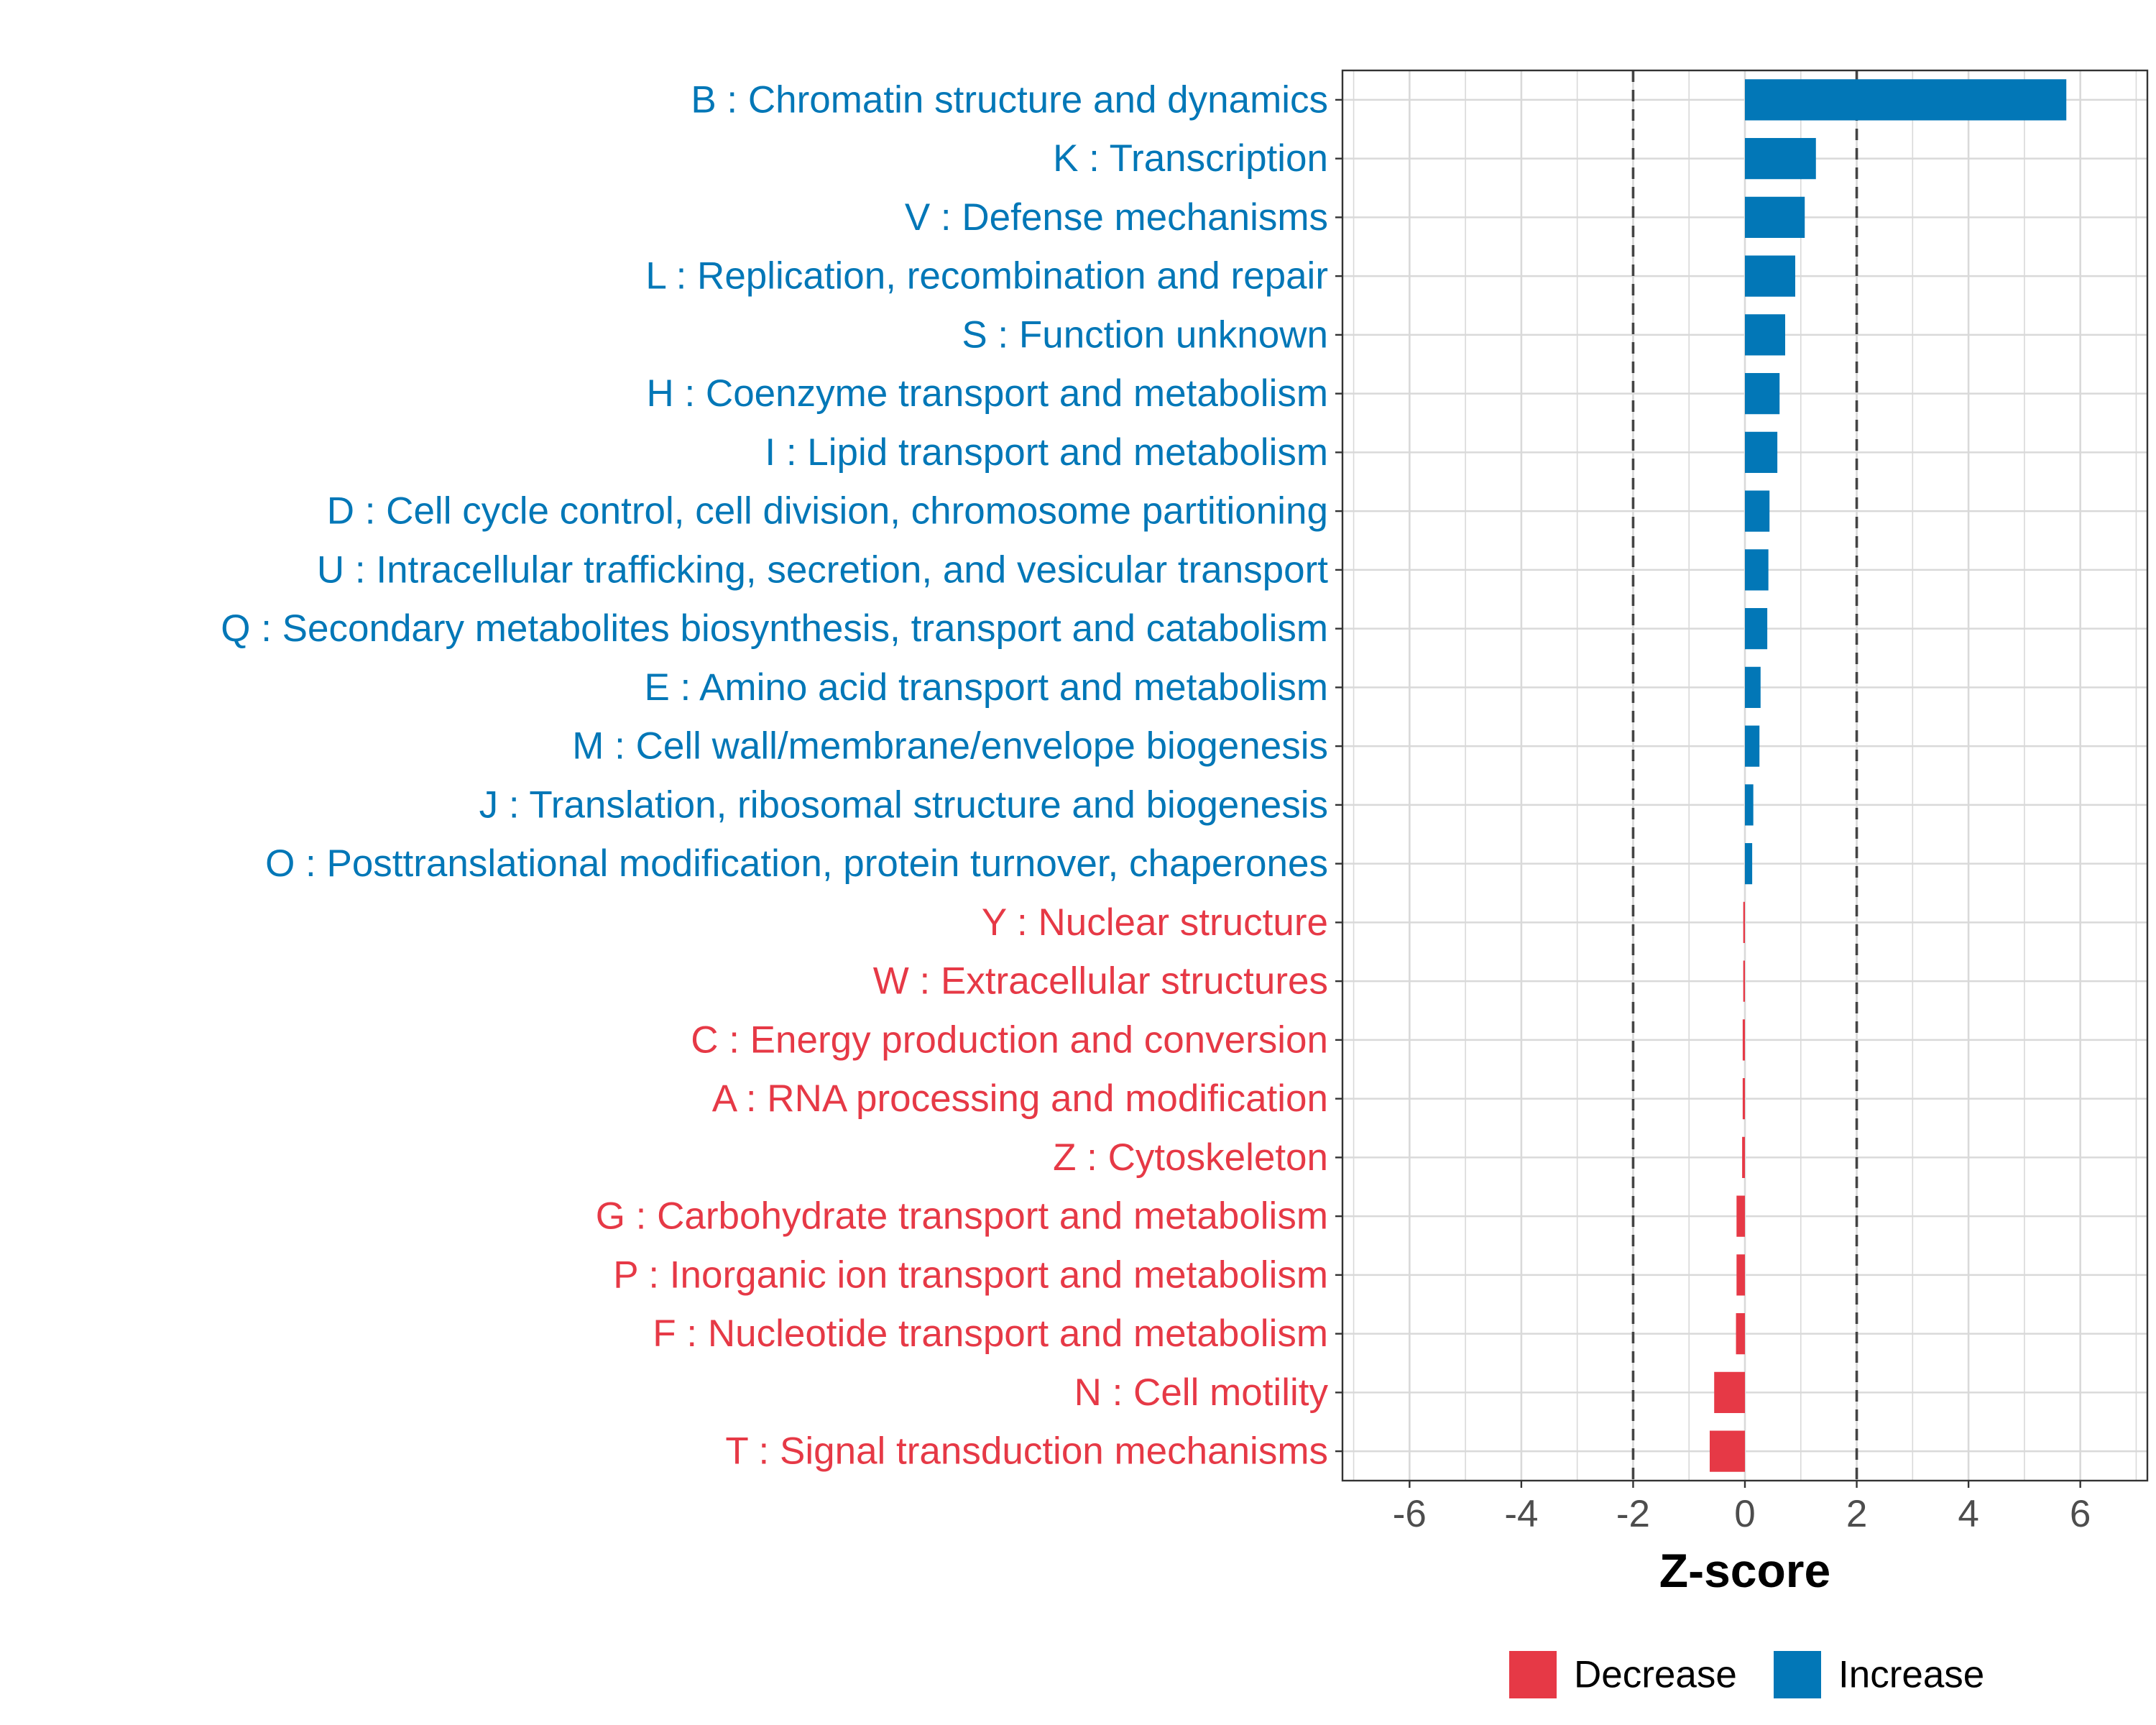  Describe the element at coordinates (1116, 217) in the screenshot. I see `category-label: V : Defense mechanisms` at that location.